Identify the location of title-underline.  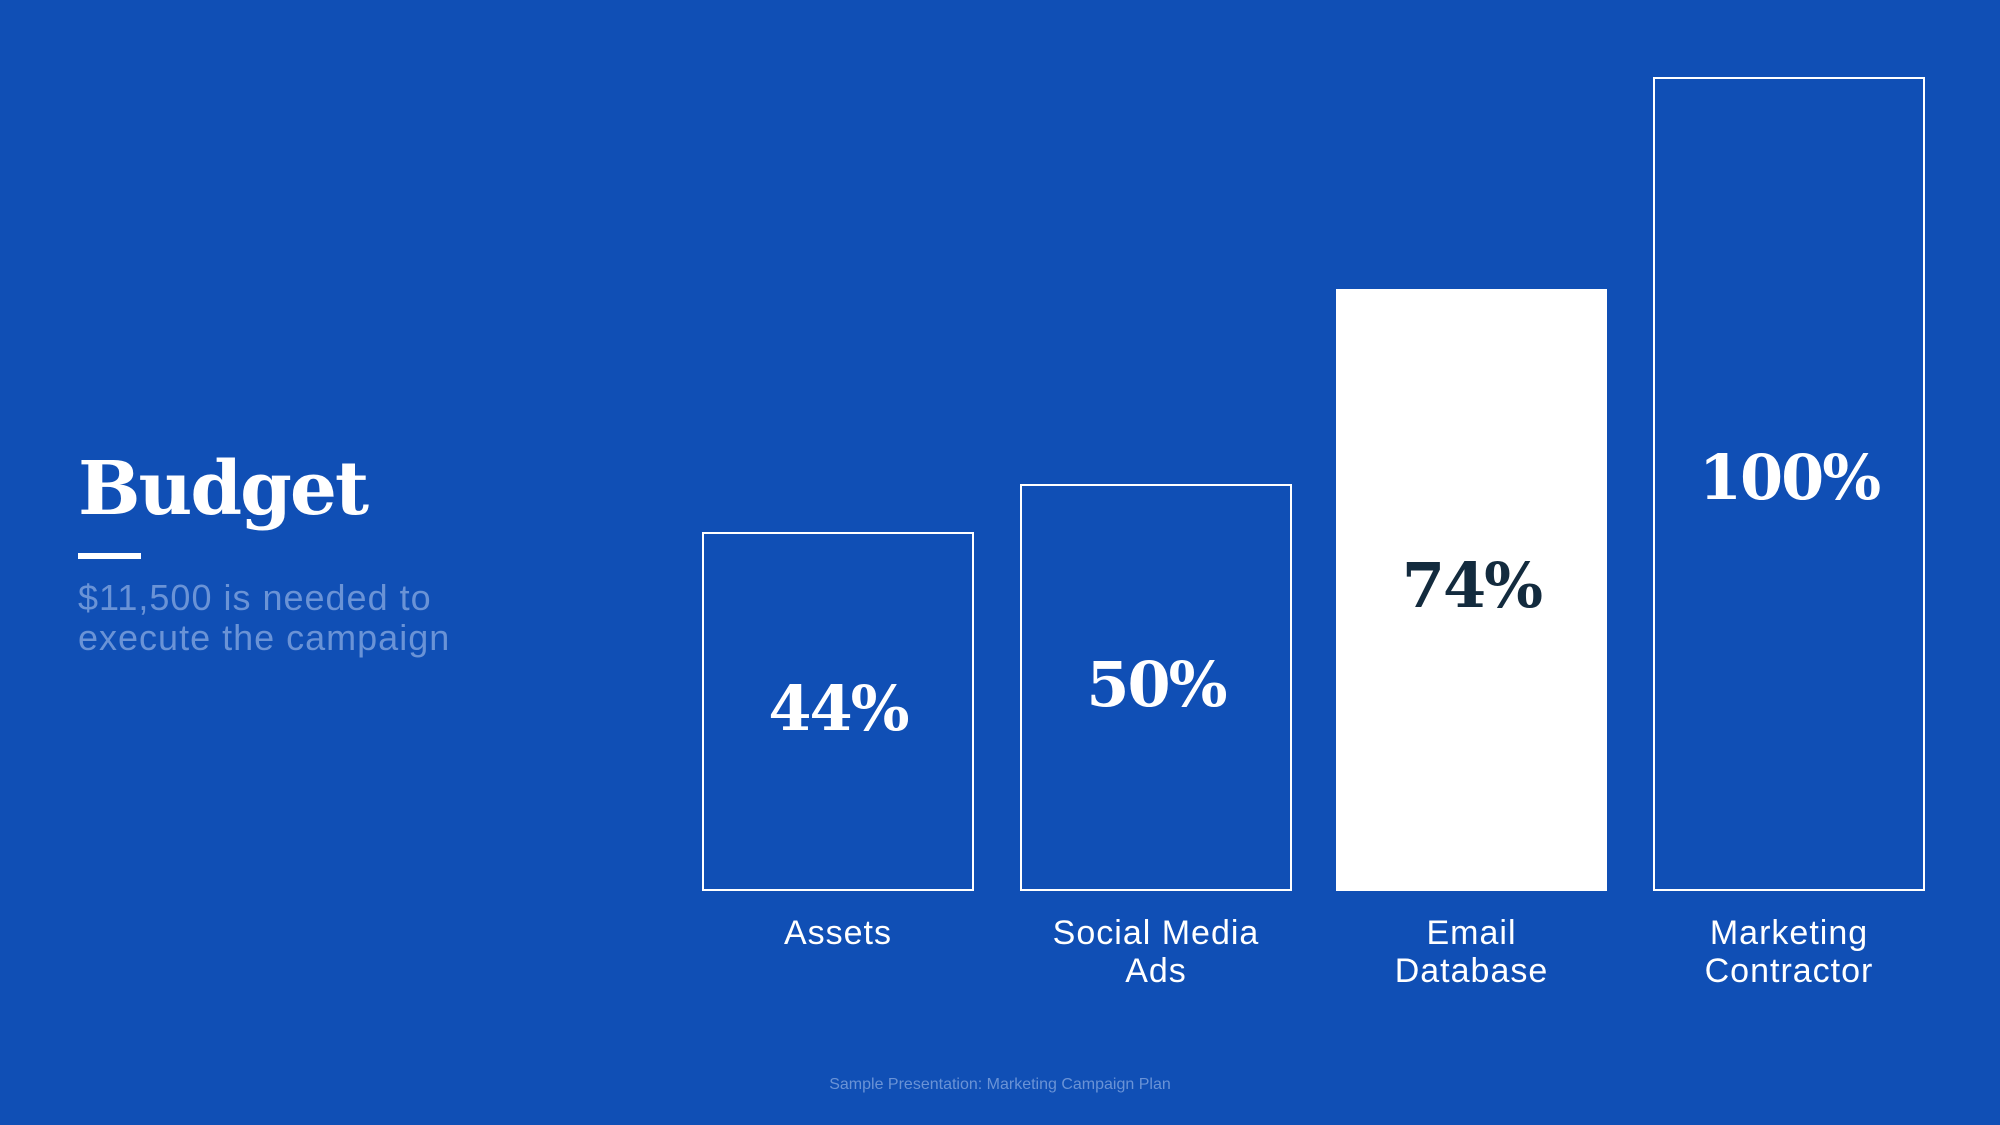
(109, 556).